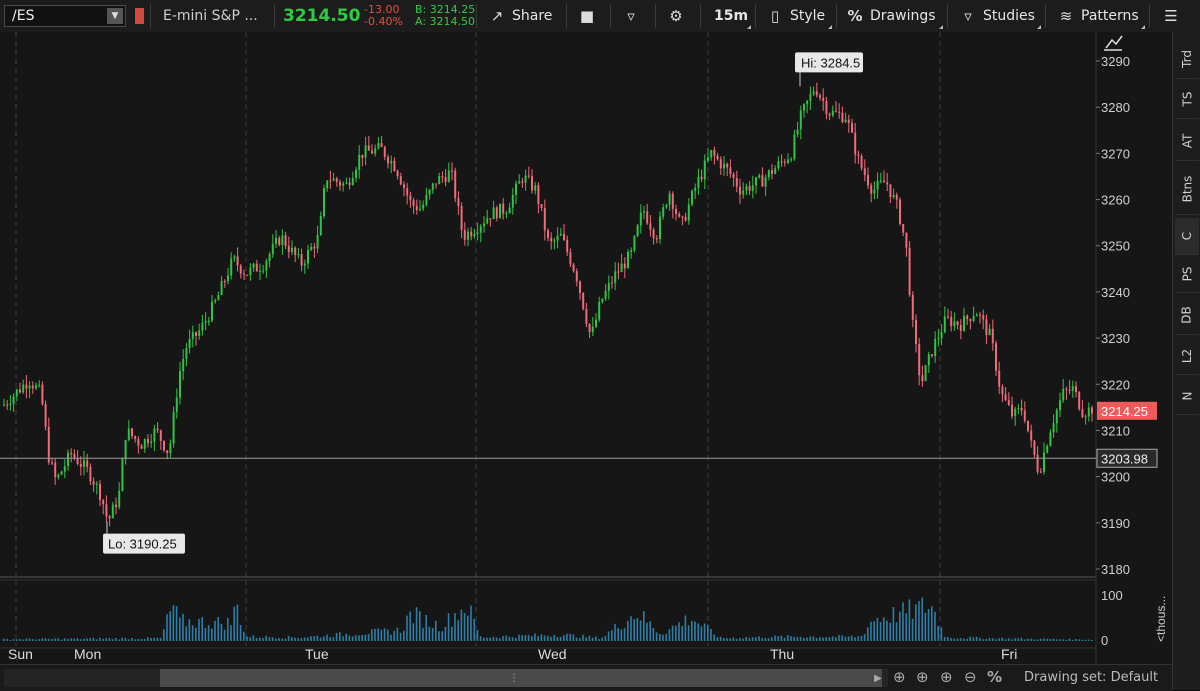  I want to click on tab-n: N, so click(1187, 396).